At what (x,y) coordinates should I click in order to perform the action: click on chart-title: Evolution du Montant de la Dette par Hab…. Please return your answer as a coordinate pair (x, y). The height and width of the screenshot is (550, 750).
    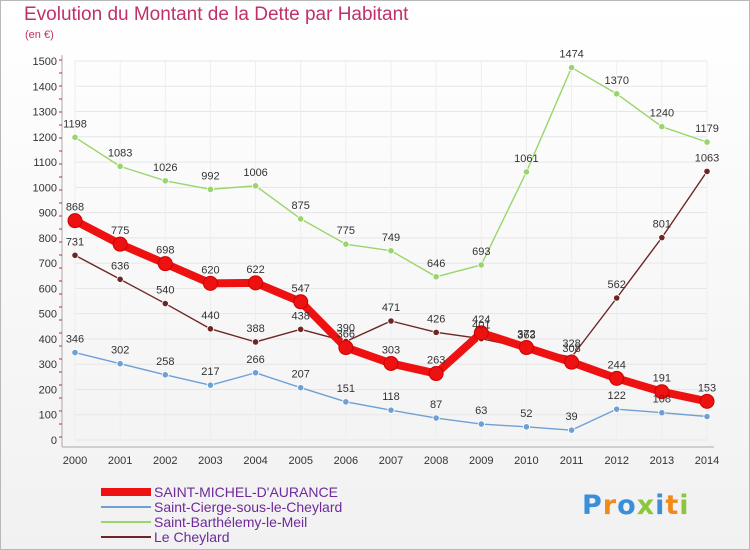
    Looking at the image, I should click on (216, 14).